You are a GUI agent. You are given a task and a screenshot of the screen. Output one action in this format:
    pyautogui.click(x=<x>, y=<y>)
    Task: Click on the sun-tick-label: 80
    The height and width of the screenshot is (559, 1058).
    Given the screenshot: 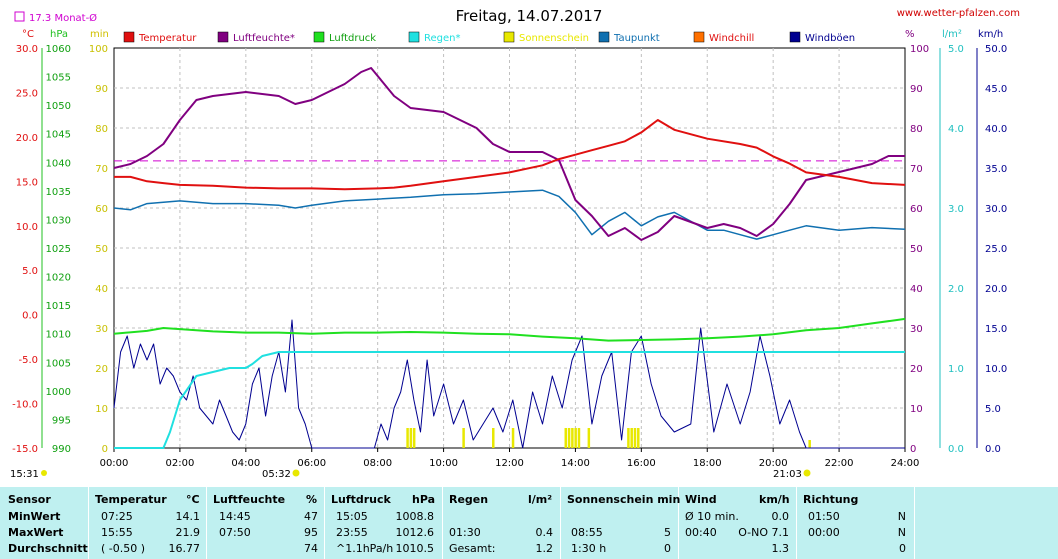 What is the action you would take?
    pyautogui.click(x=101, y=129)
    